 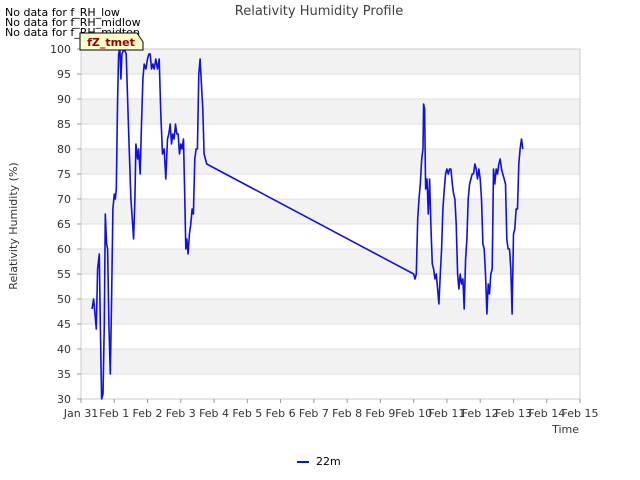 What do you see at coordinates (181, 413) in the screenshot?
I see `x-tick-label: Feb 3` at bounding box center [181, 413].